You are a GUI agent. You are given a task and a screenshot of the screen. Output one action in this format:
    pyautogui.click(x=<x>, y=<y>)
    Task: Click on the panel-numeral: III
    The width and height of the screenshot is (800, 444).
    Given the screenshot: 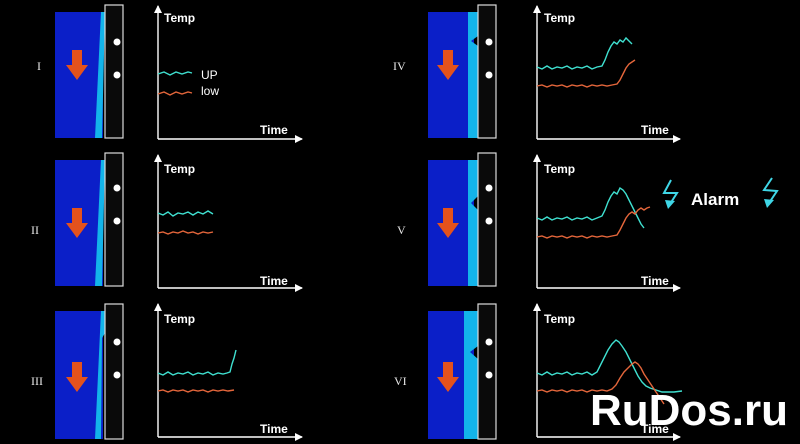 What is the action you would take?
    pyautogui.click(x=37, y=381)
    